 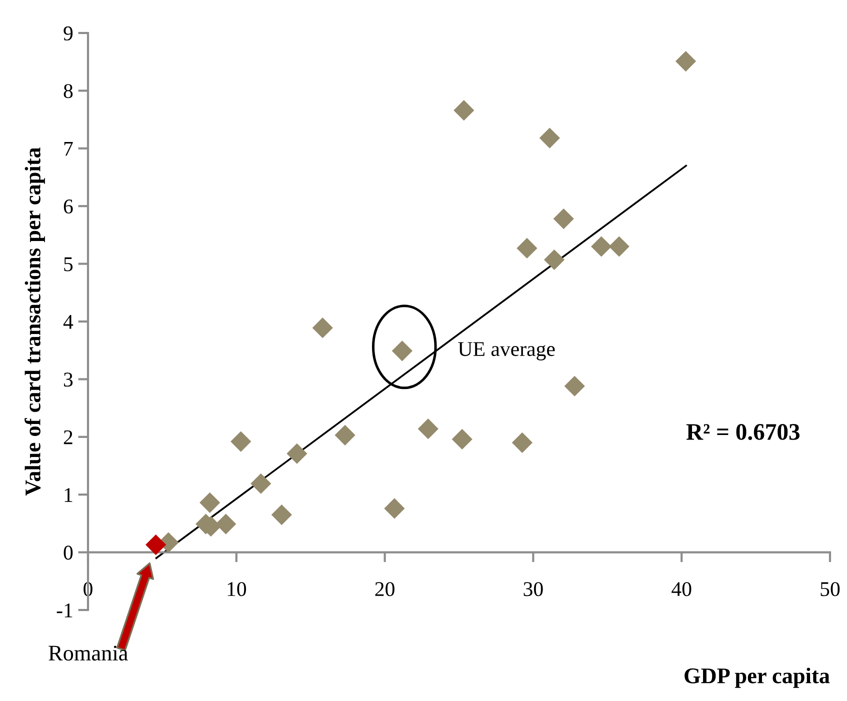 What do you see at coordinates (68, 379) in the screenshot?
I see `y-tick-label: 3` at bounding box center [68, 379].